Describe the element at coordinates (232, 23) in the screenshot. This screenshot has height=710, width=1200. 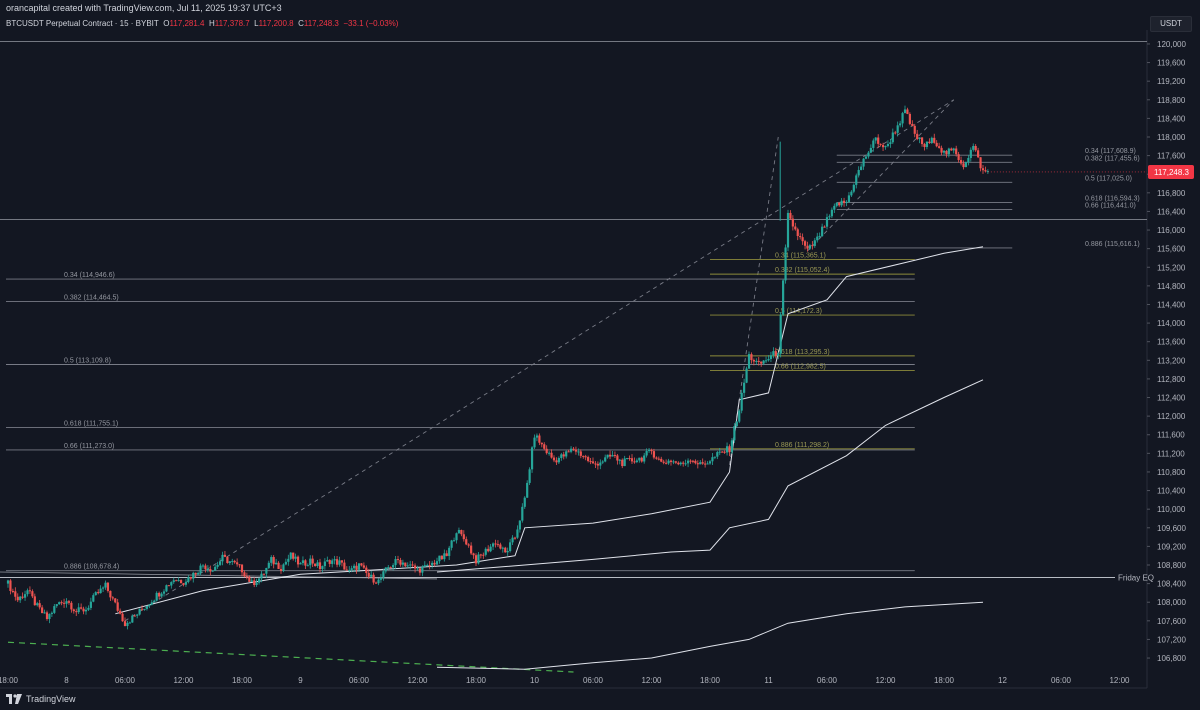
I see `high-value: 117,378.7` at that location.